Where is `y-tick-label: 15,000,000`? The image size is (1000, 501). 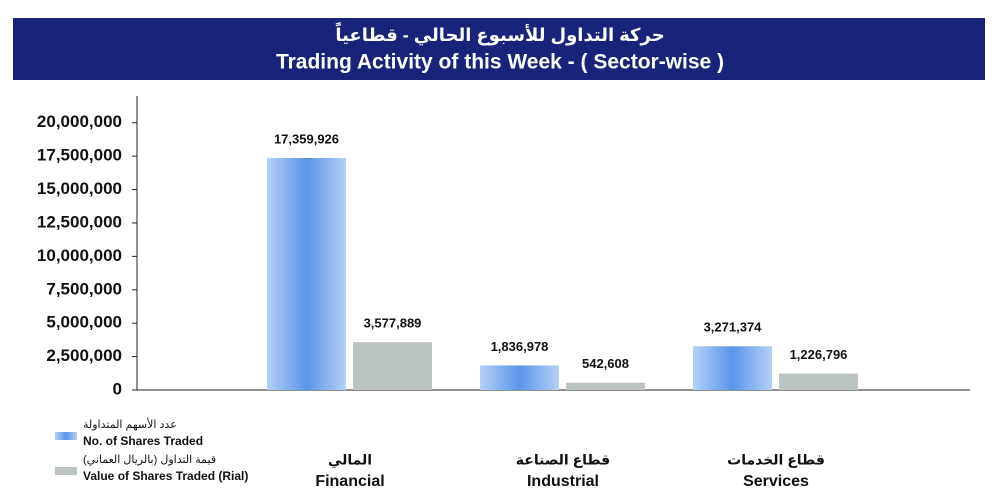 y-tick-label: 15,000,000 is located at coordinates (79, 188).